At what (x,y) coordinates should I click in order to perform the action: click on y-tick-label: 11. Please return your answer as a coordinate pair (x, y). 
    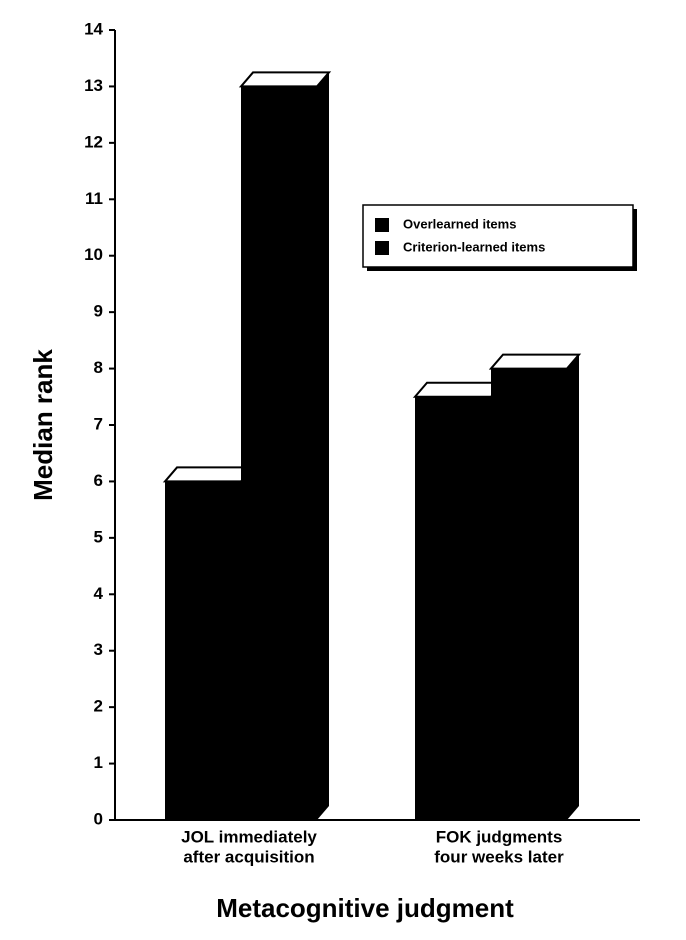
    Looking at the image, I should click on (94, 198).